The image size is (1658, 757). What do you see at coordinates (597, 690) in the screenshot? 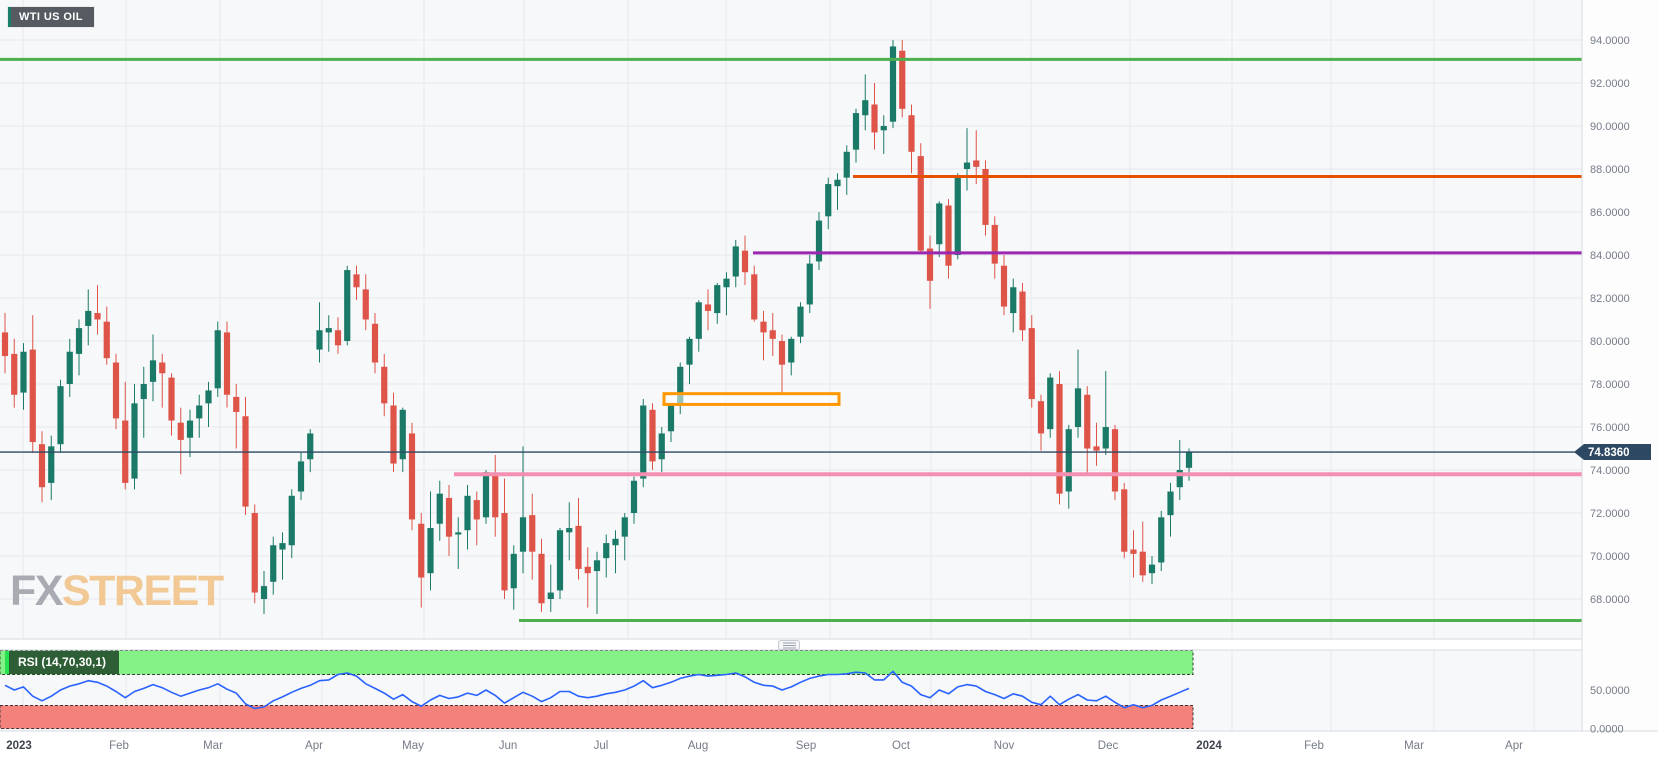
I see `rsi-line` at bounding box center [597, 690].